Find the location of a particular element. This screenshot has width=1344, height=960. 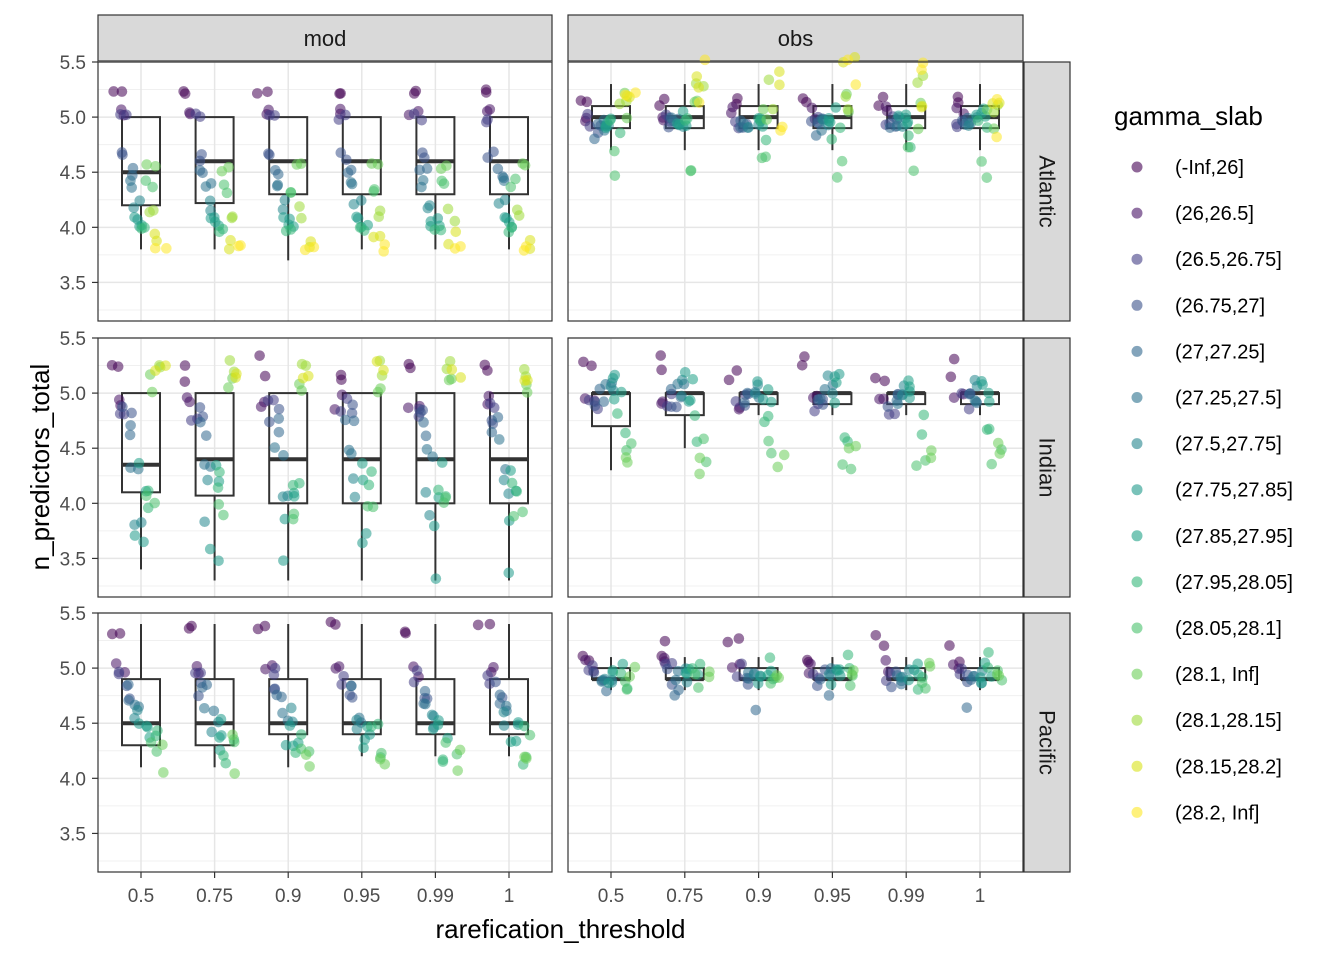

panel-bg is located at coordinates (325, 742).